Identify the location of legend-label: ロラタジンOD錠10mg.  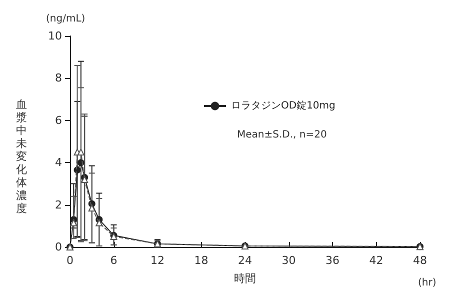
(283, 106).